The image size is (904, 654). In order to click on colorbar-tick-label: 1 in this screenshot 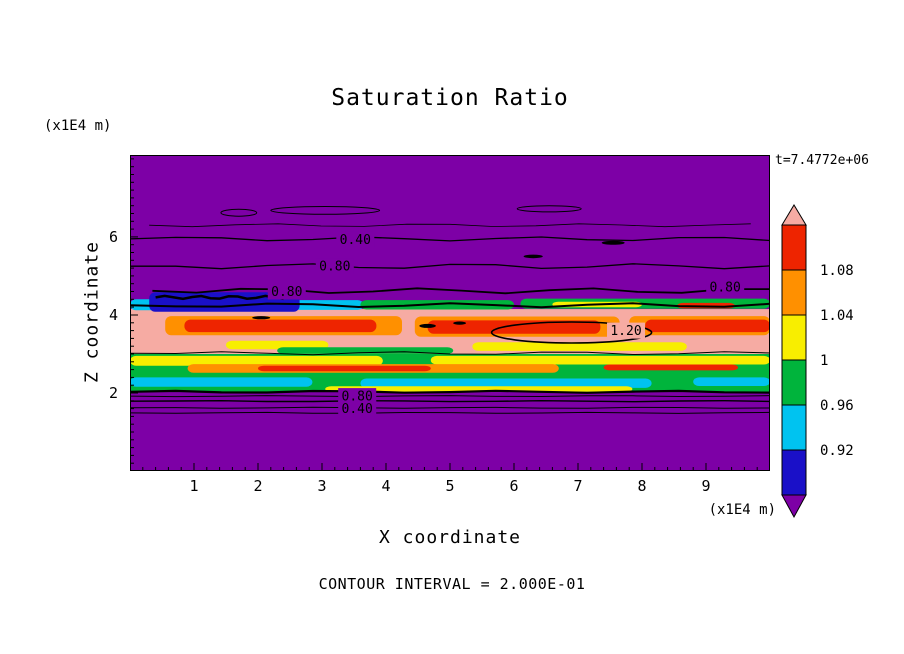, I will do `click(824, 361)`.